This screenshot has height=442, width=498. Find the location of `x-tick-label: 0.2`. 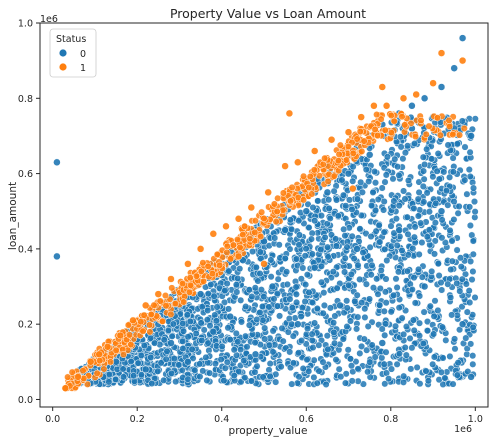

x-tick-label: 0.2 is located at coordinates (137, 419).